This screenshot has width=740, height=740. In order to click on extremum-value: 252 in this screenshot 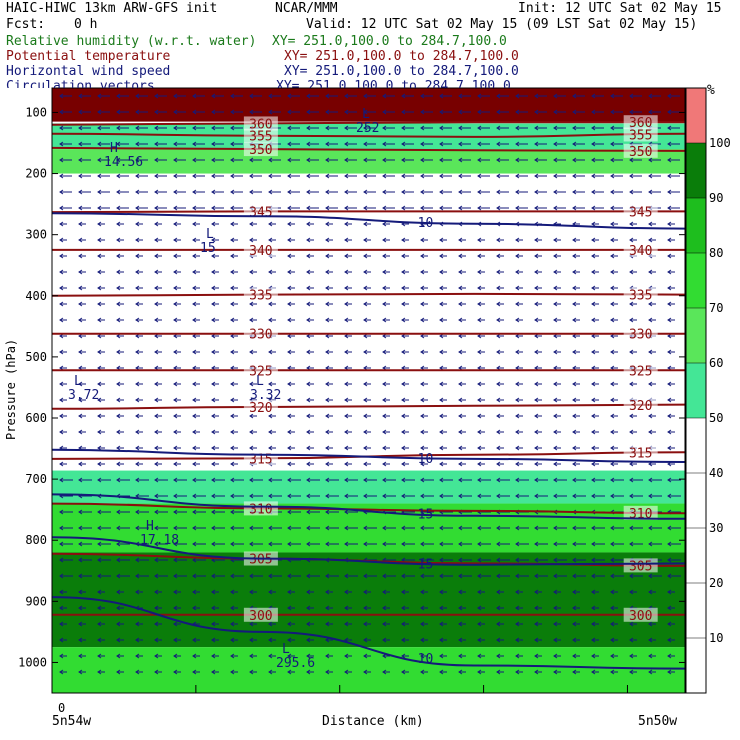, I will do `click(367, 128)`.